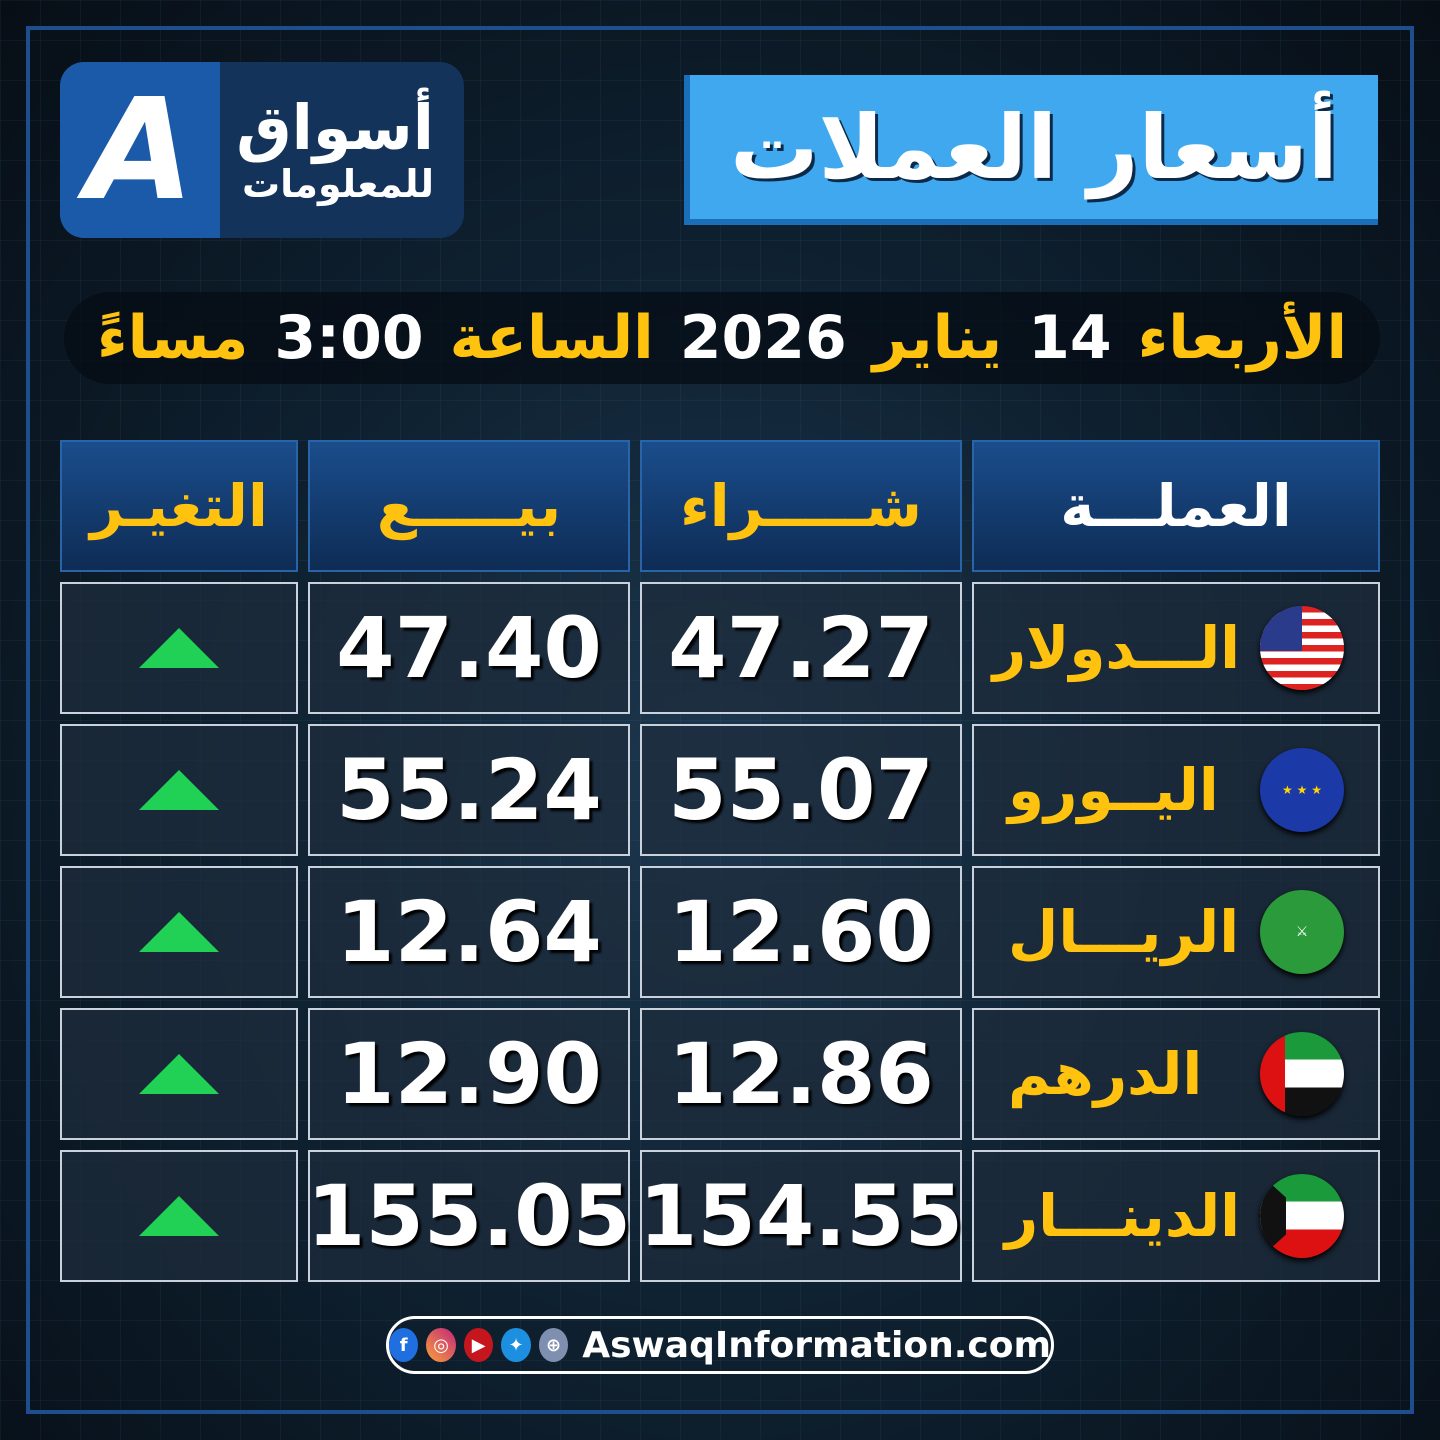  I want to click on ae-flag-icon, so click(1302, 1074).